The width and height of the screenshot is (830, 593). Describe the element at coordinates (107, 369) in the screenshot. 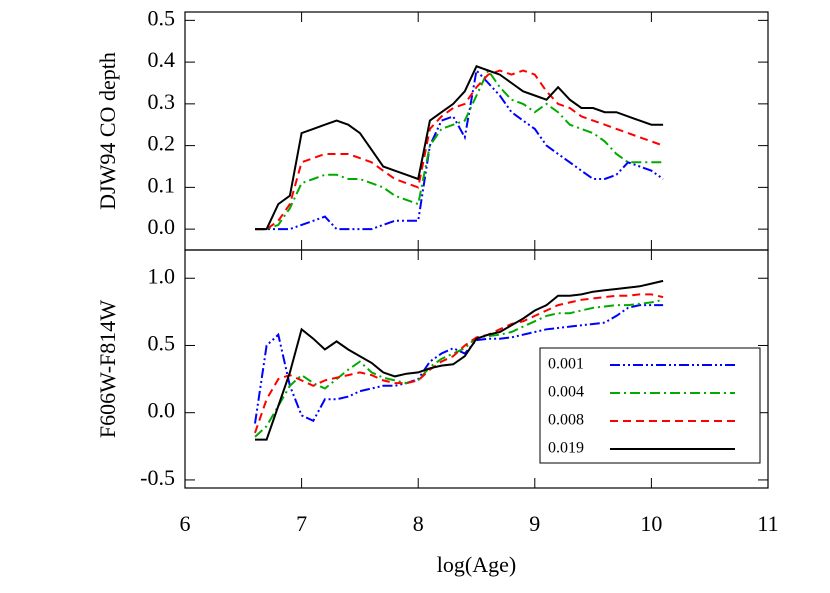

I see `y-axis-label: F606W-F814W` at that location.